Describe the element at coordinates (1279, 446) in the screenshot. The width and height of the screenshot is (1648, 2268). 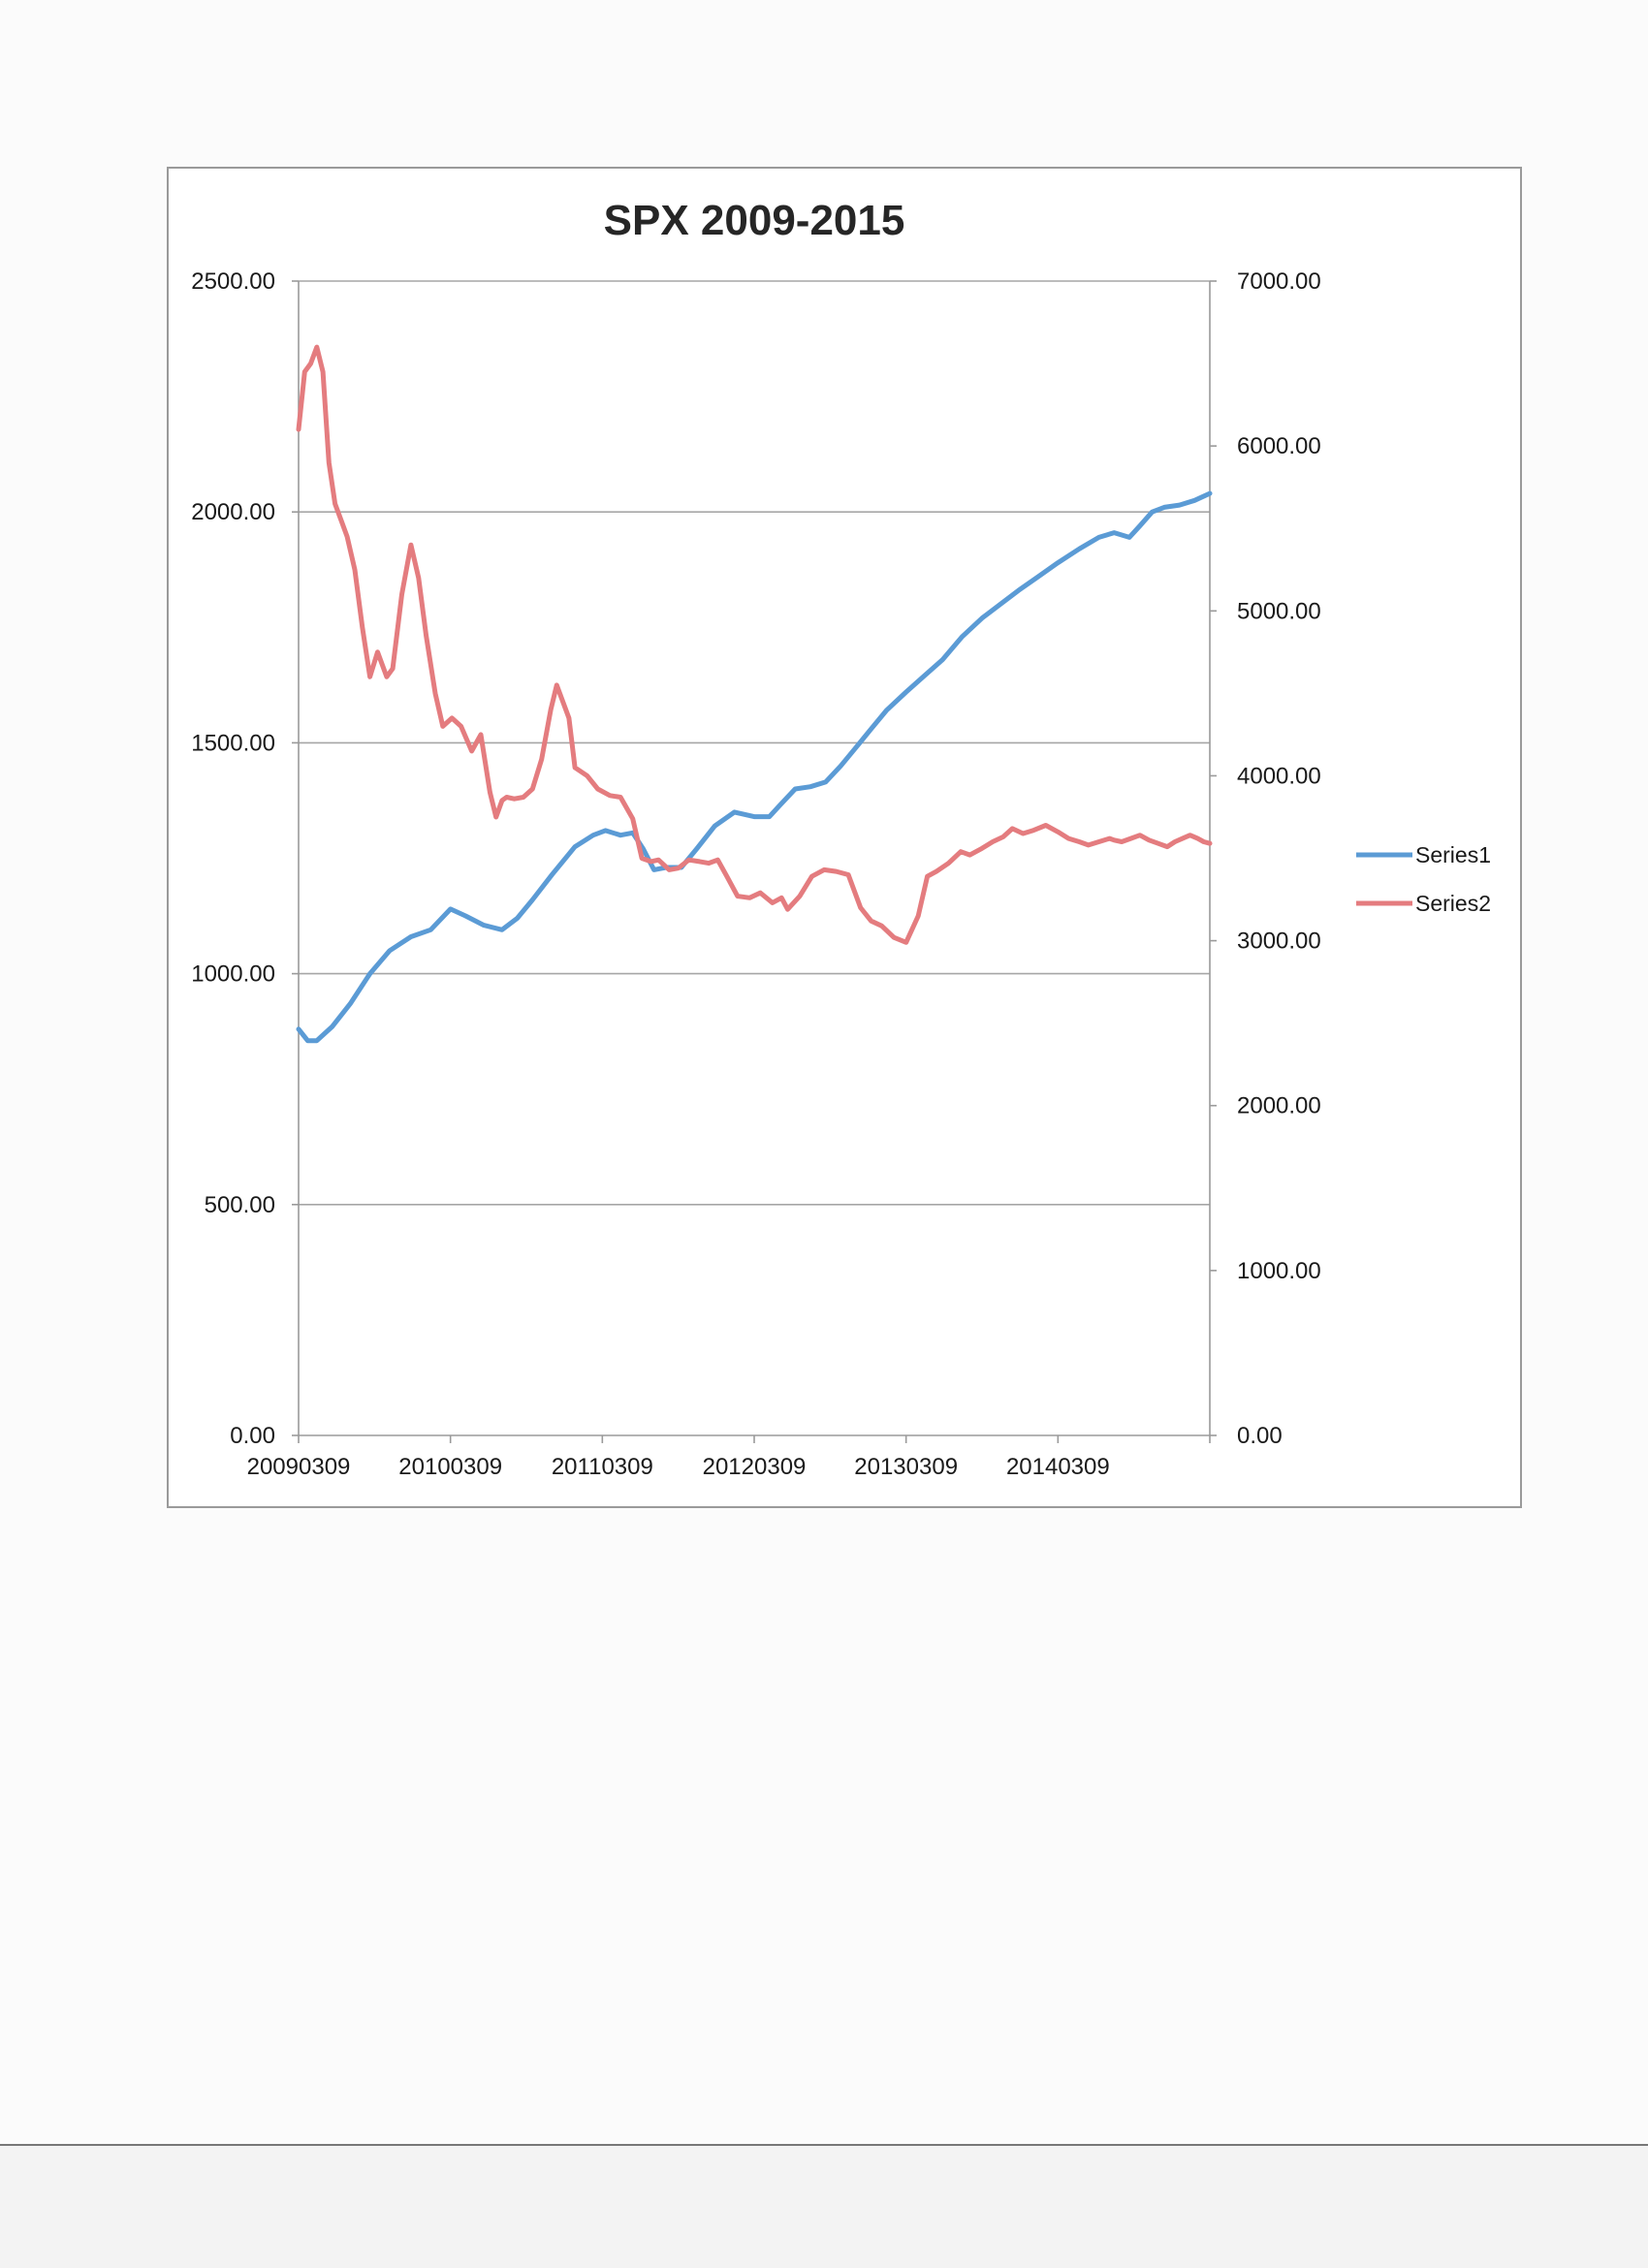
I see `y-right-tick-label: 6000.00` at that location.